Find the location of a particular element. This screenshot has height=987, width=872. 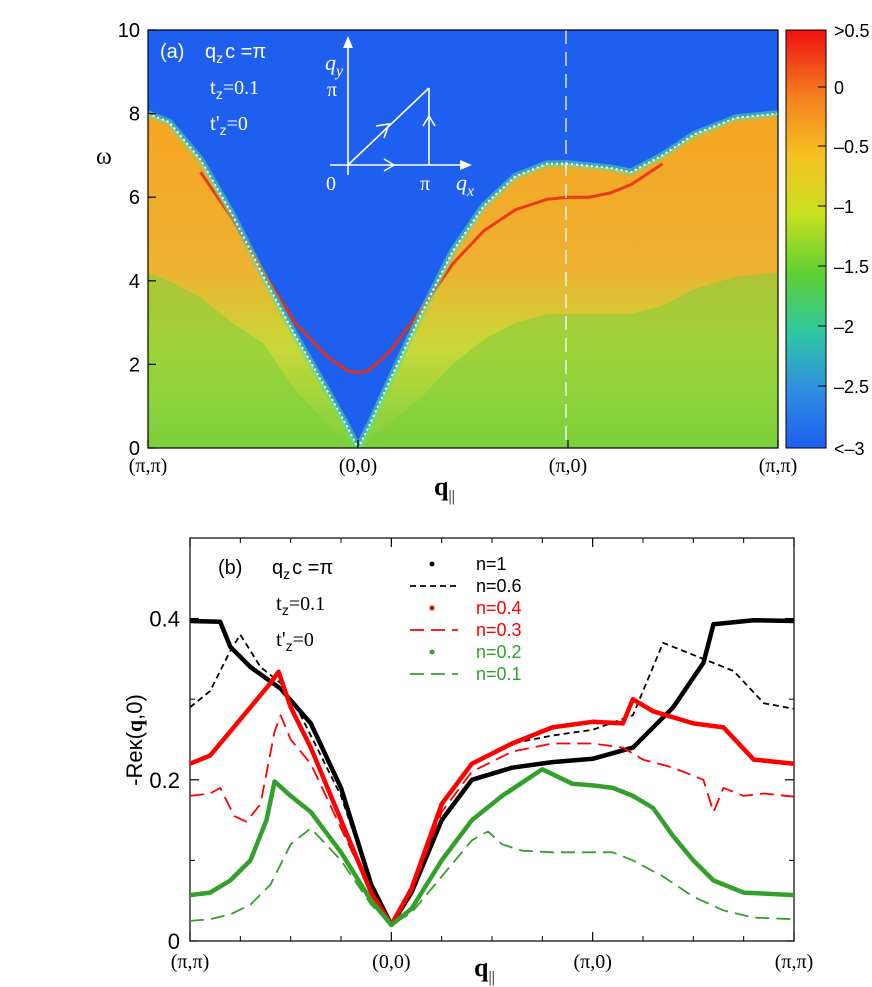

a-xtick-label: (0,0) is located at coordinates (358, 466).